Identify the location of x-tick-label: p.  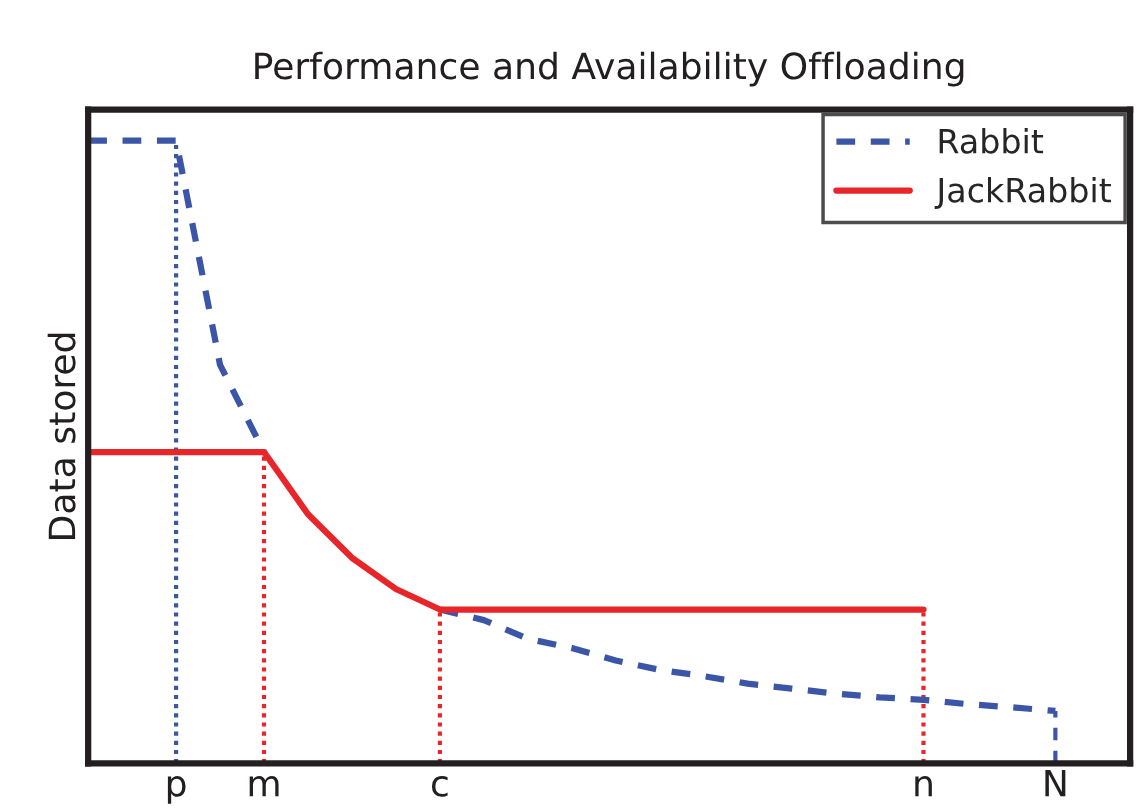
(176, 790).